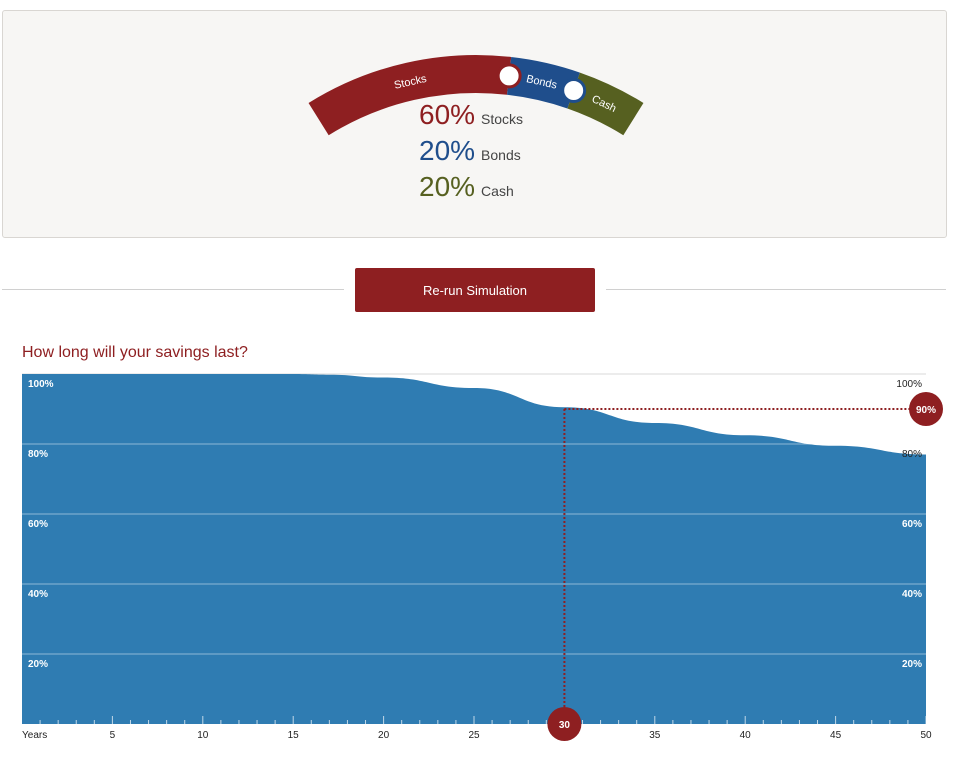 Image resolution: width=966 pixels, height=766 pixels. What do you see at coordinates (776, 289) in the screenshot?
I see `divider-right` at bounding box center [776, 289].